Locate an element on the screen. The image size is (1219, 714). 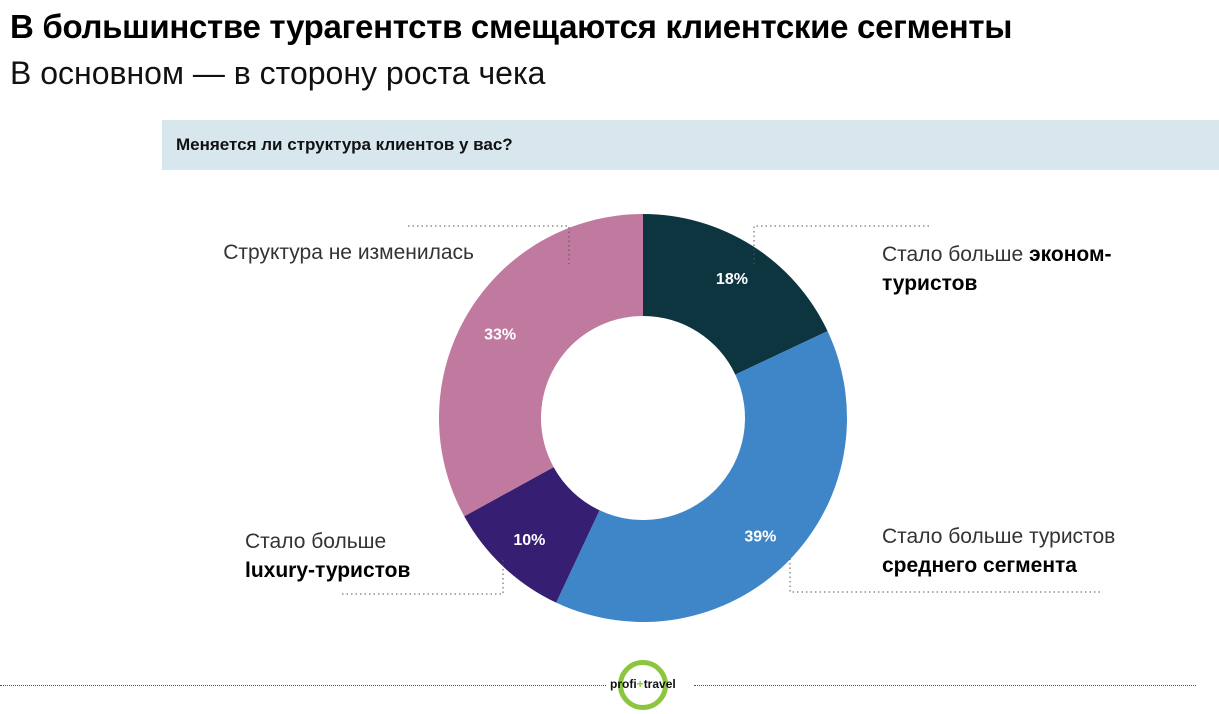
logo-ring is located at coordinates (643, 685).